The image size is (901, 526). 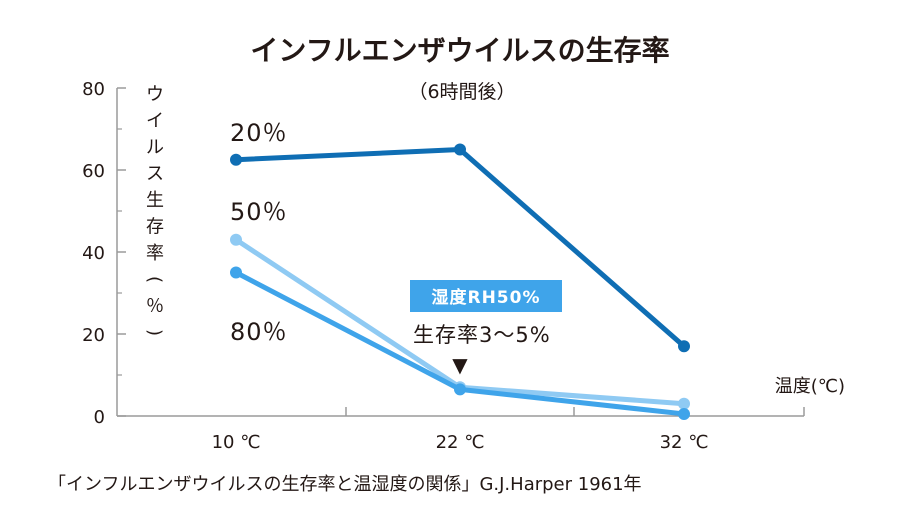 What do you see at coordinates (460, 442) in the screenshot?
I see `x-tick-label: 22 ℃` at bounding box center [460, 442].